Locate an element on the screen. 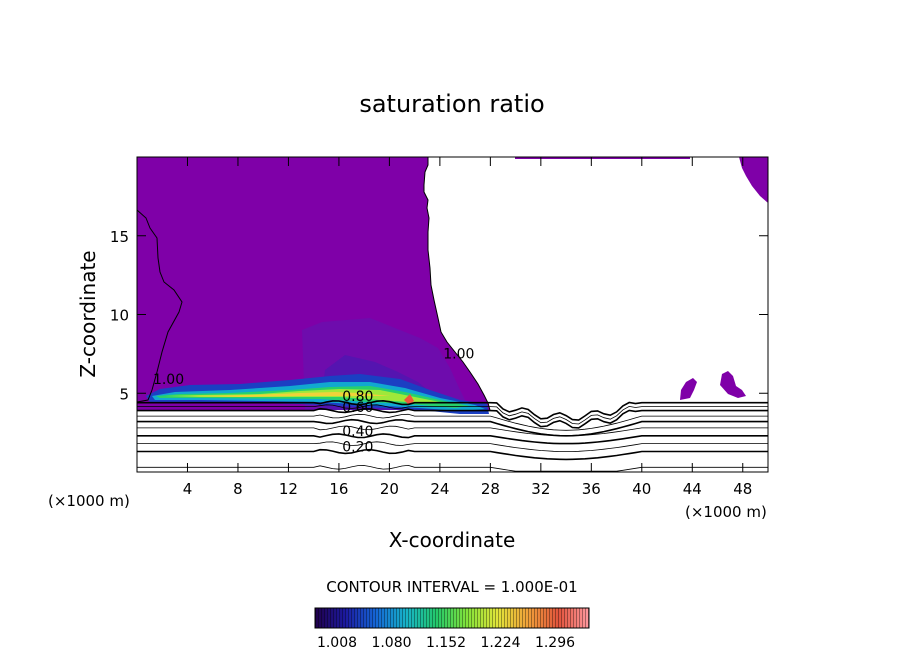 The image size is (904, 654). x-tick-label: 4 is located at coordinates (188, 489).